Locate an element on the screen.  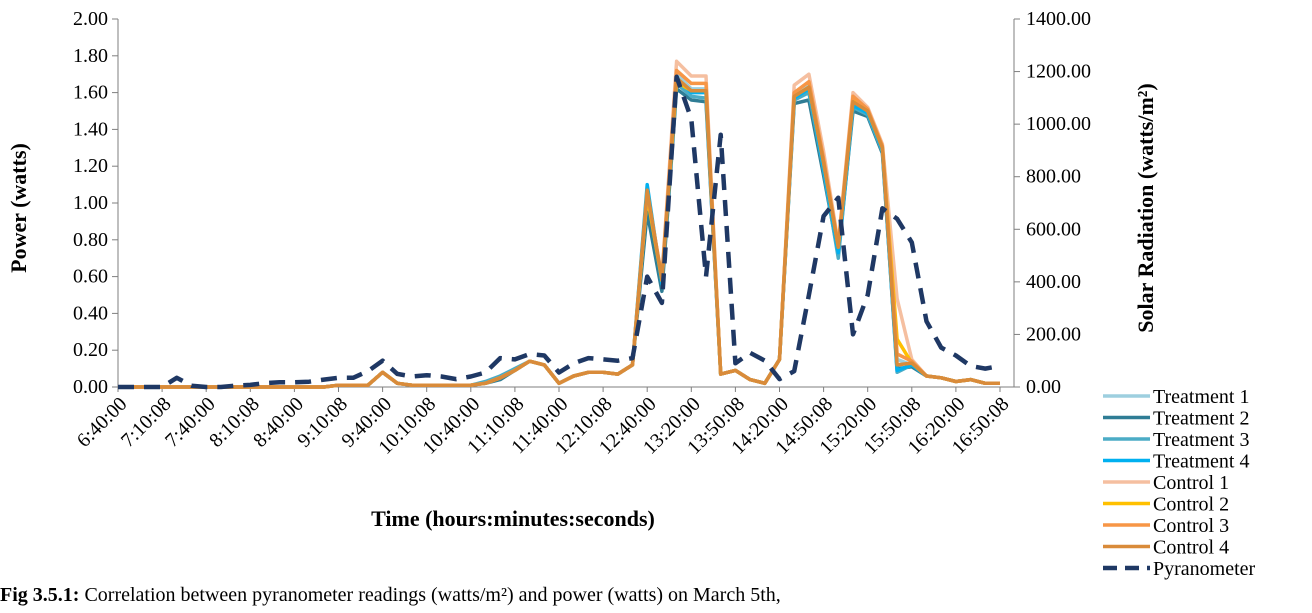
left-tick-label: 0.00 is located at coordinates (90, 387).